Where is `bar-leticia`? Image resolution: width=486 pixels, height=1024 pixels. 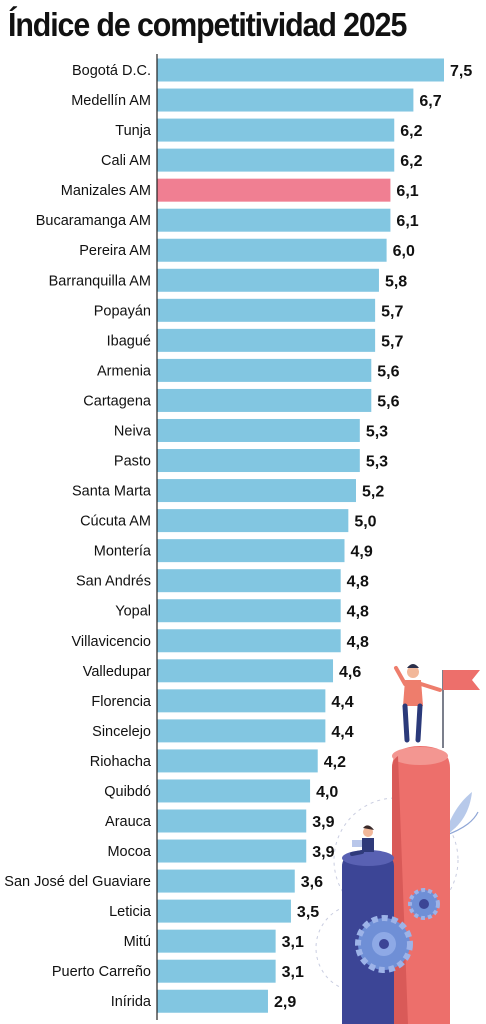 bar-leticia is located at coordinates (224, 911).